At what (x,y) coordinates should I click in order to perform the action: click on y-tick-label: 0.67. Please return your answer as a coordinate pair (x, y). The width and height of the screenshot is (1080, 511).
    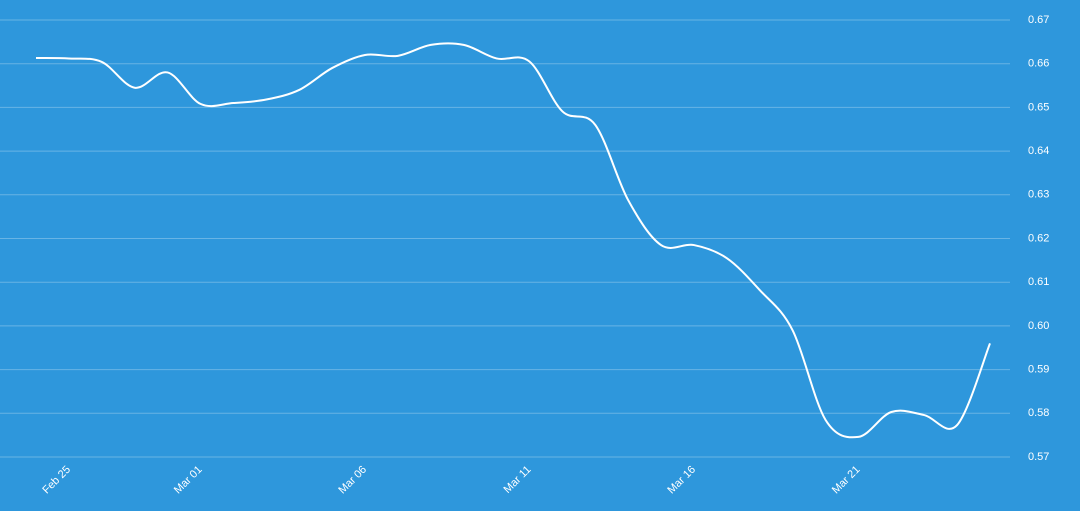
    Looking at the image, I should click on (1038, 20).